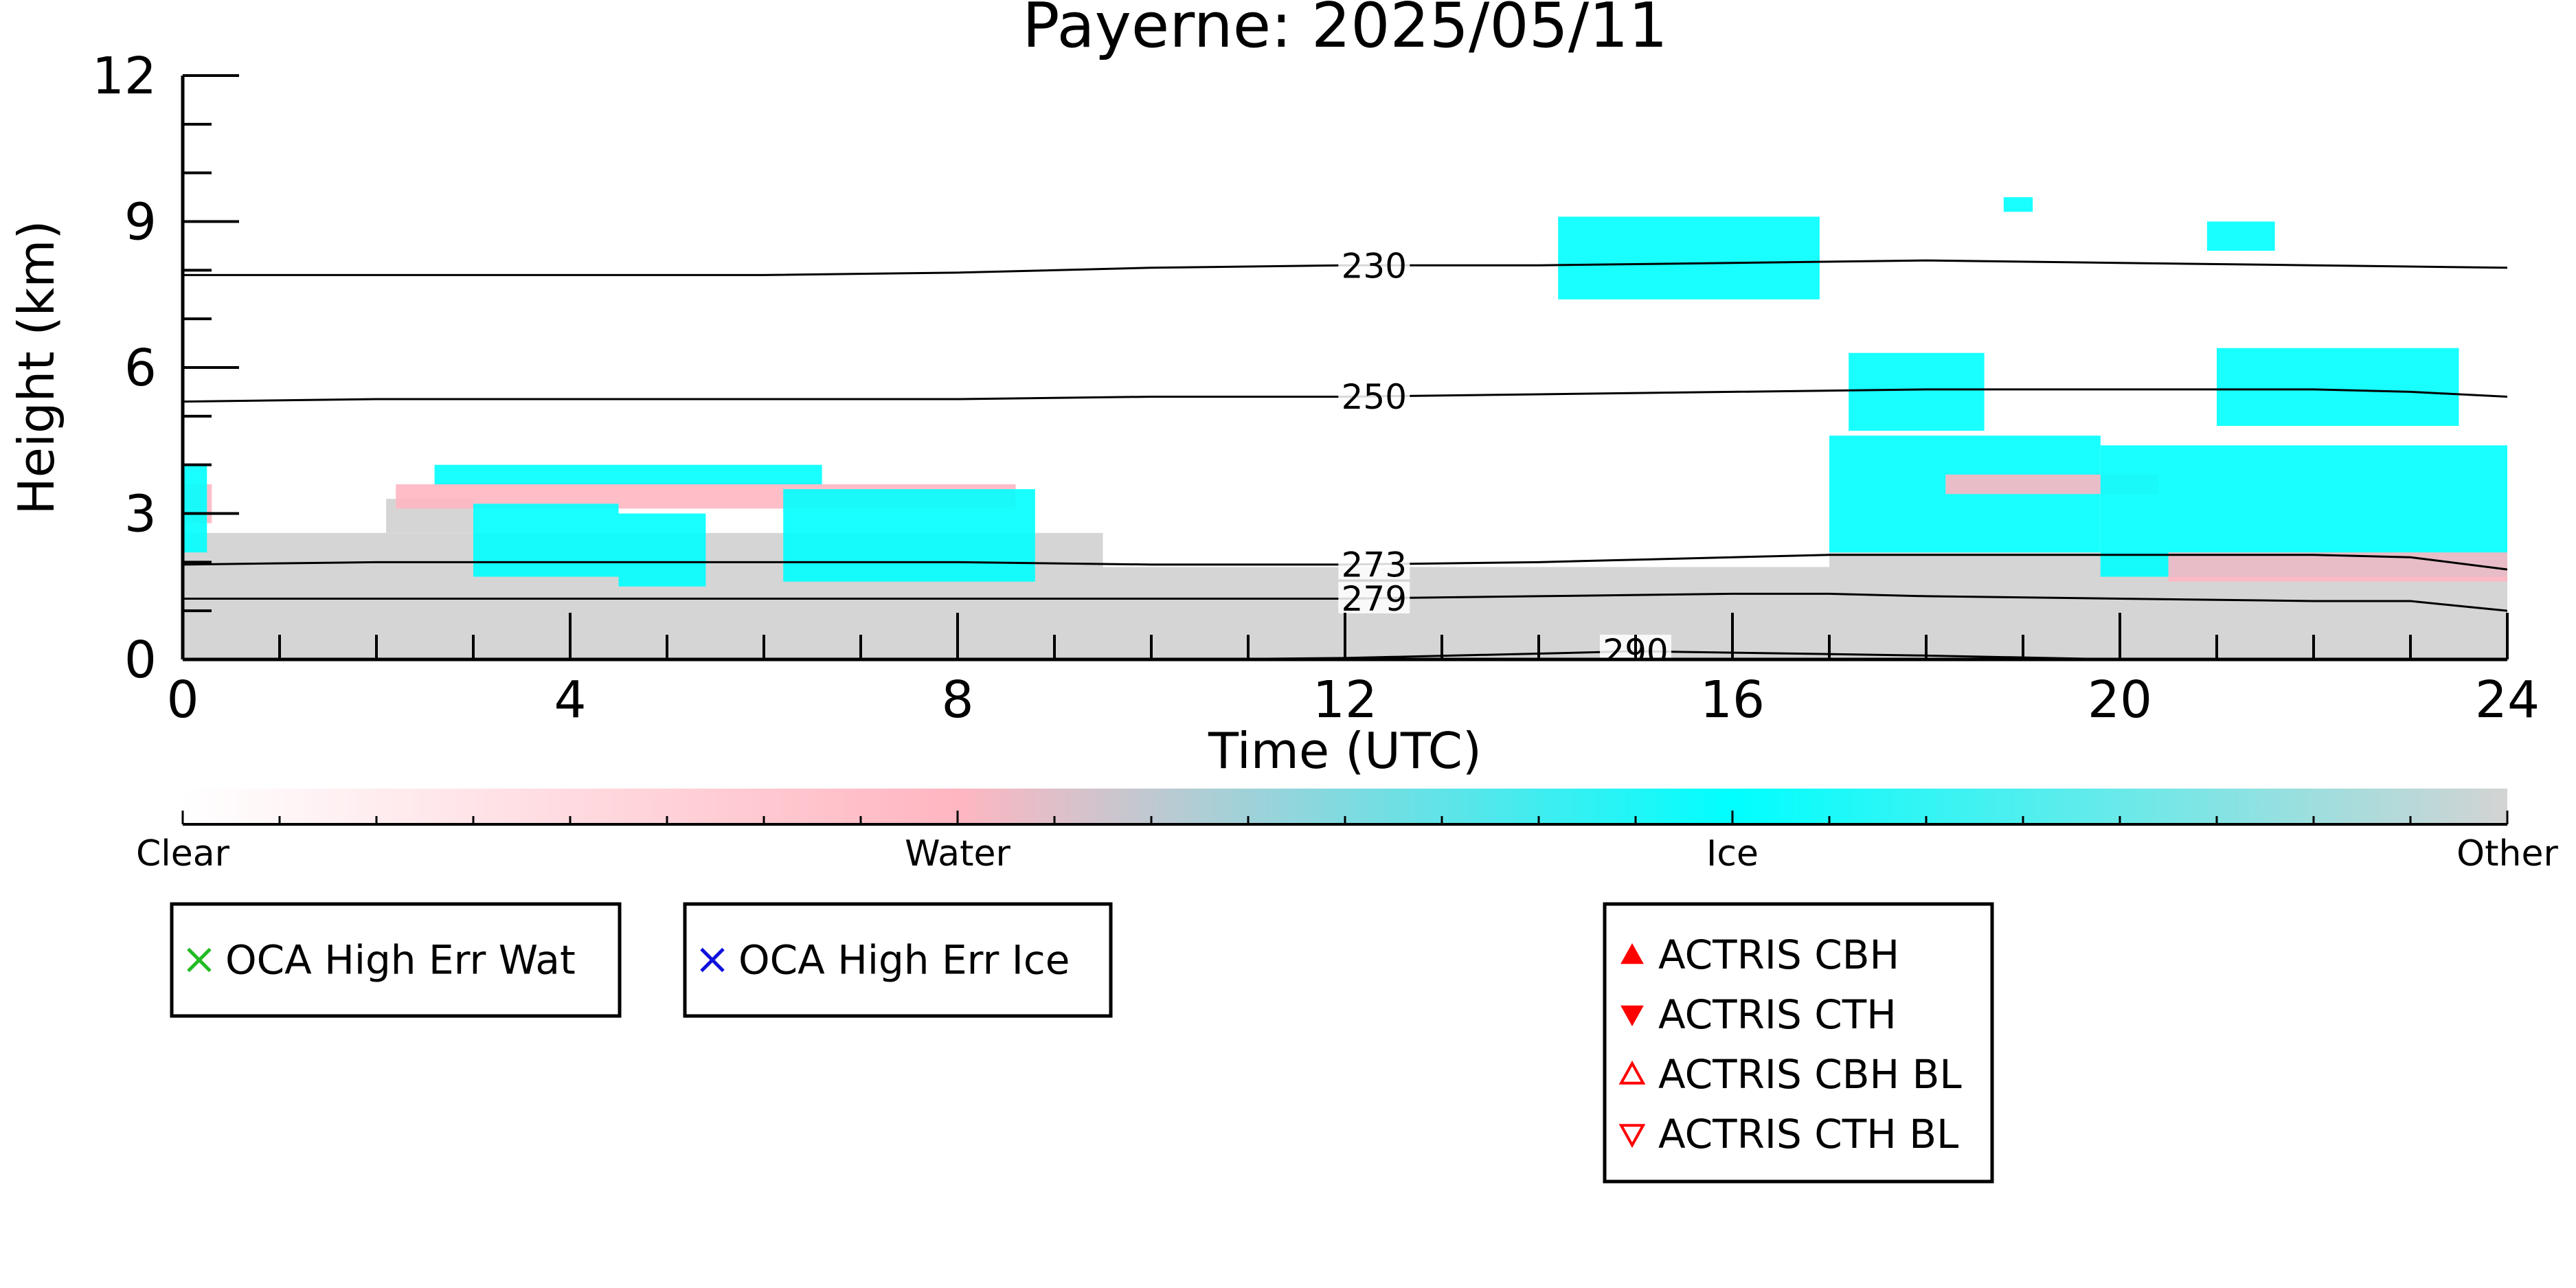  Describe the element at coordinates (1732, 853) in the screenshot. I see `colorbar-label-ice: Ice` at that location.